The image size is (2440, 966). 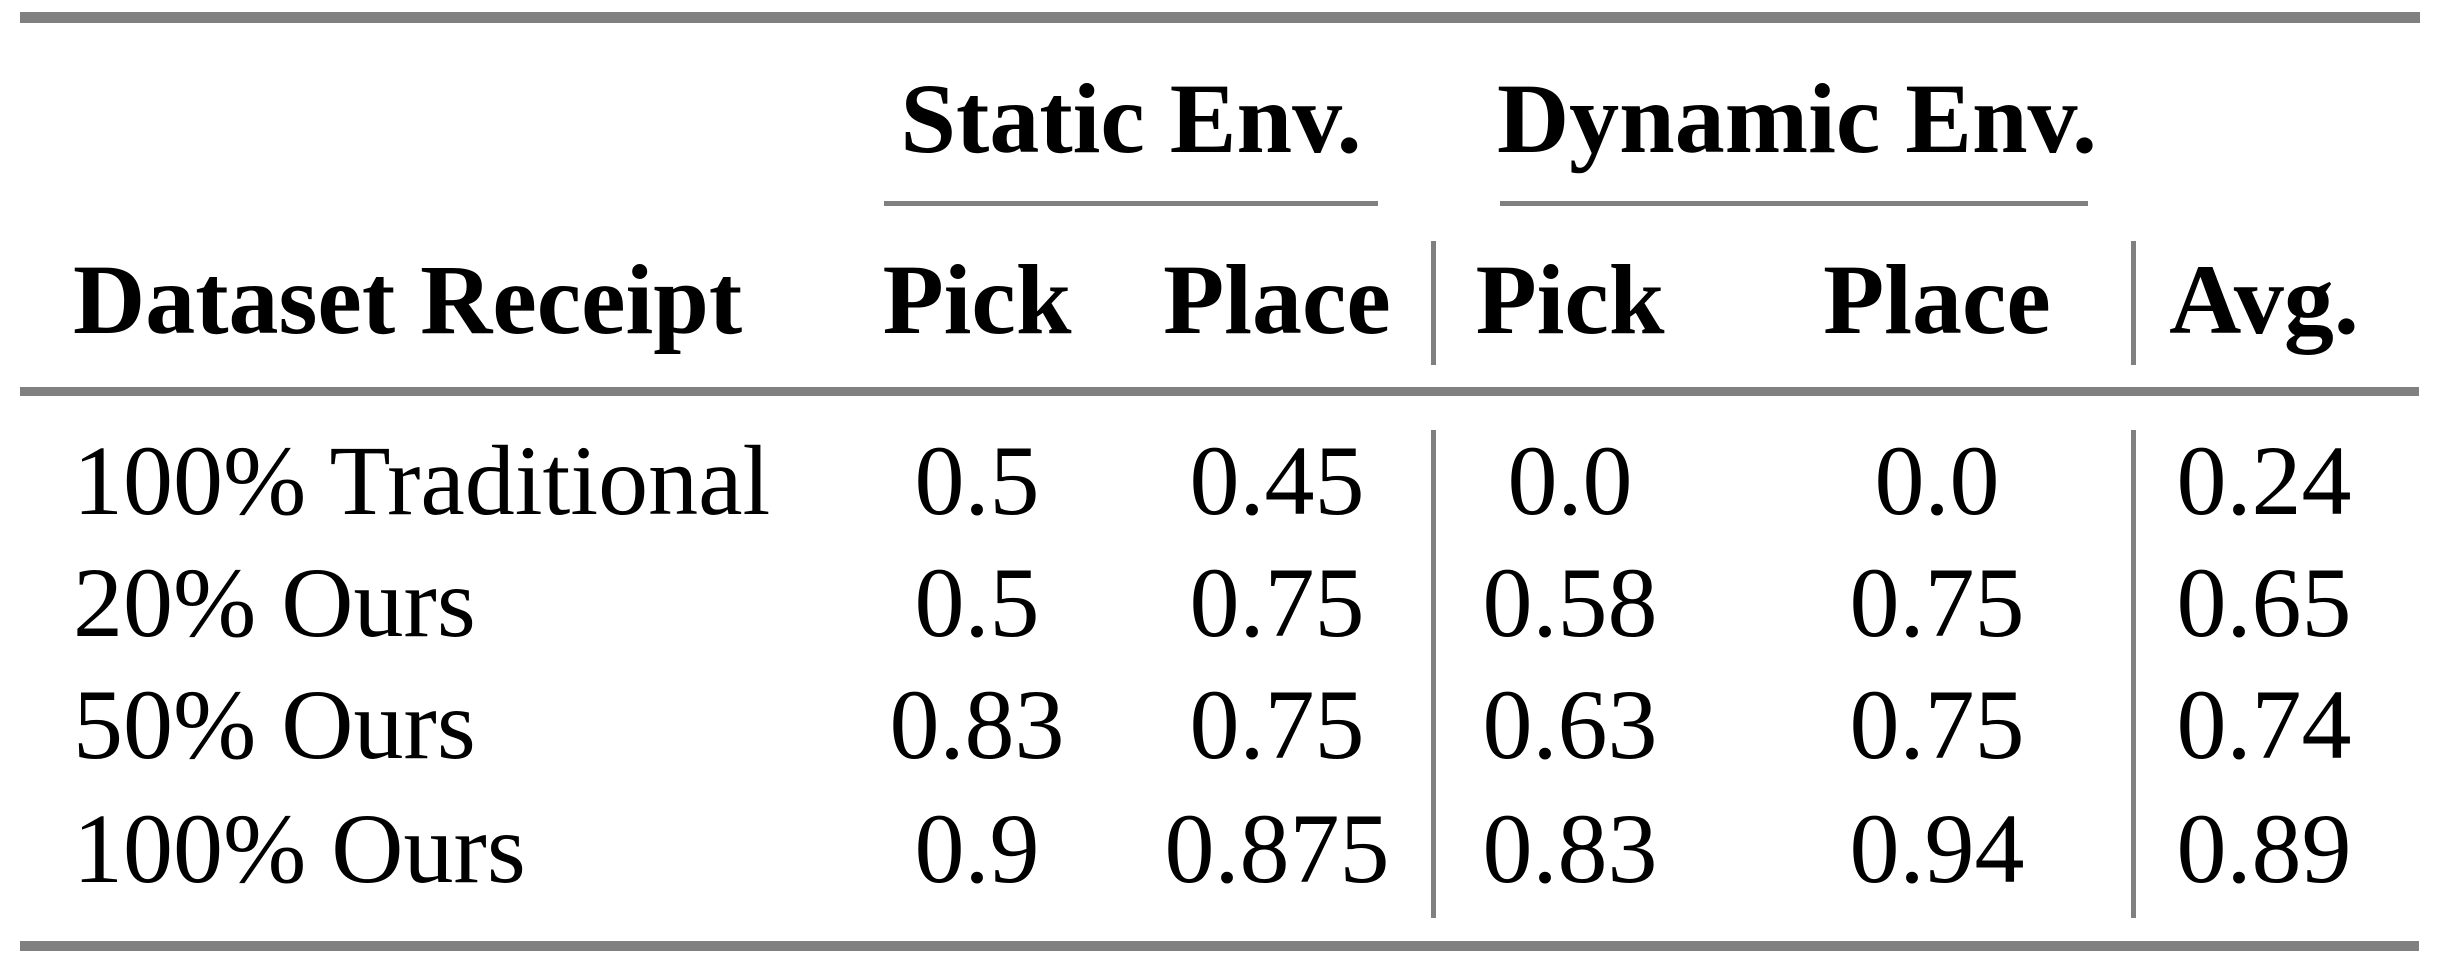 I want to click on table-cell: 0.94, so click(x=1937, y=848).